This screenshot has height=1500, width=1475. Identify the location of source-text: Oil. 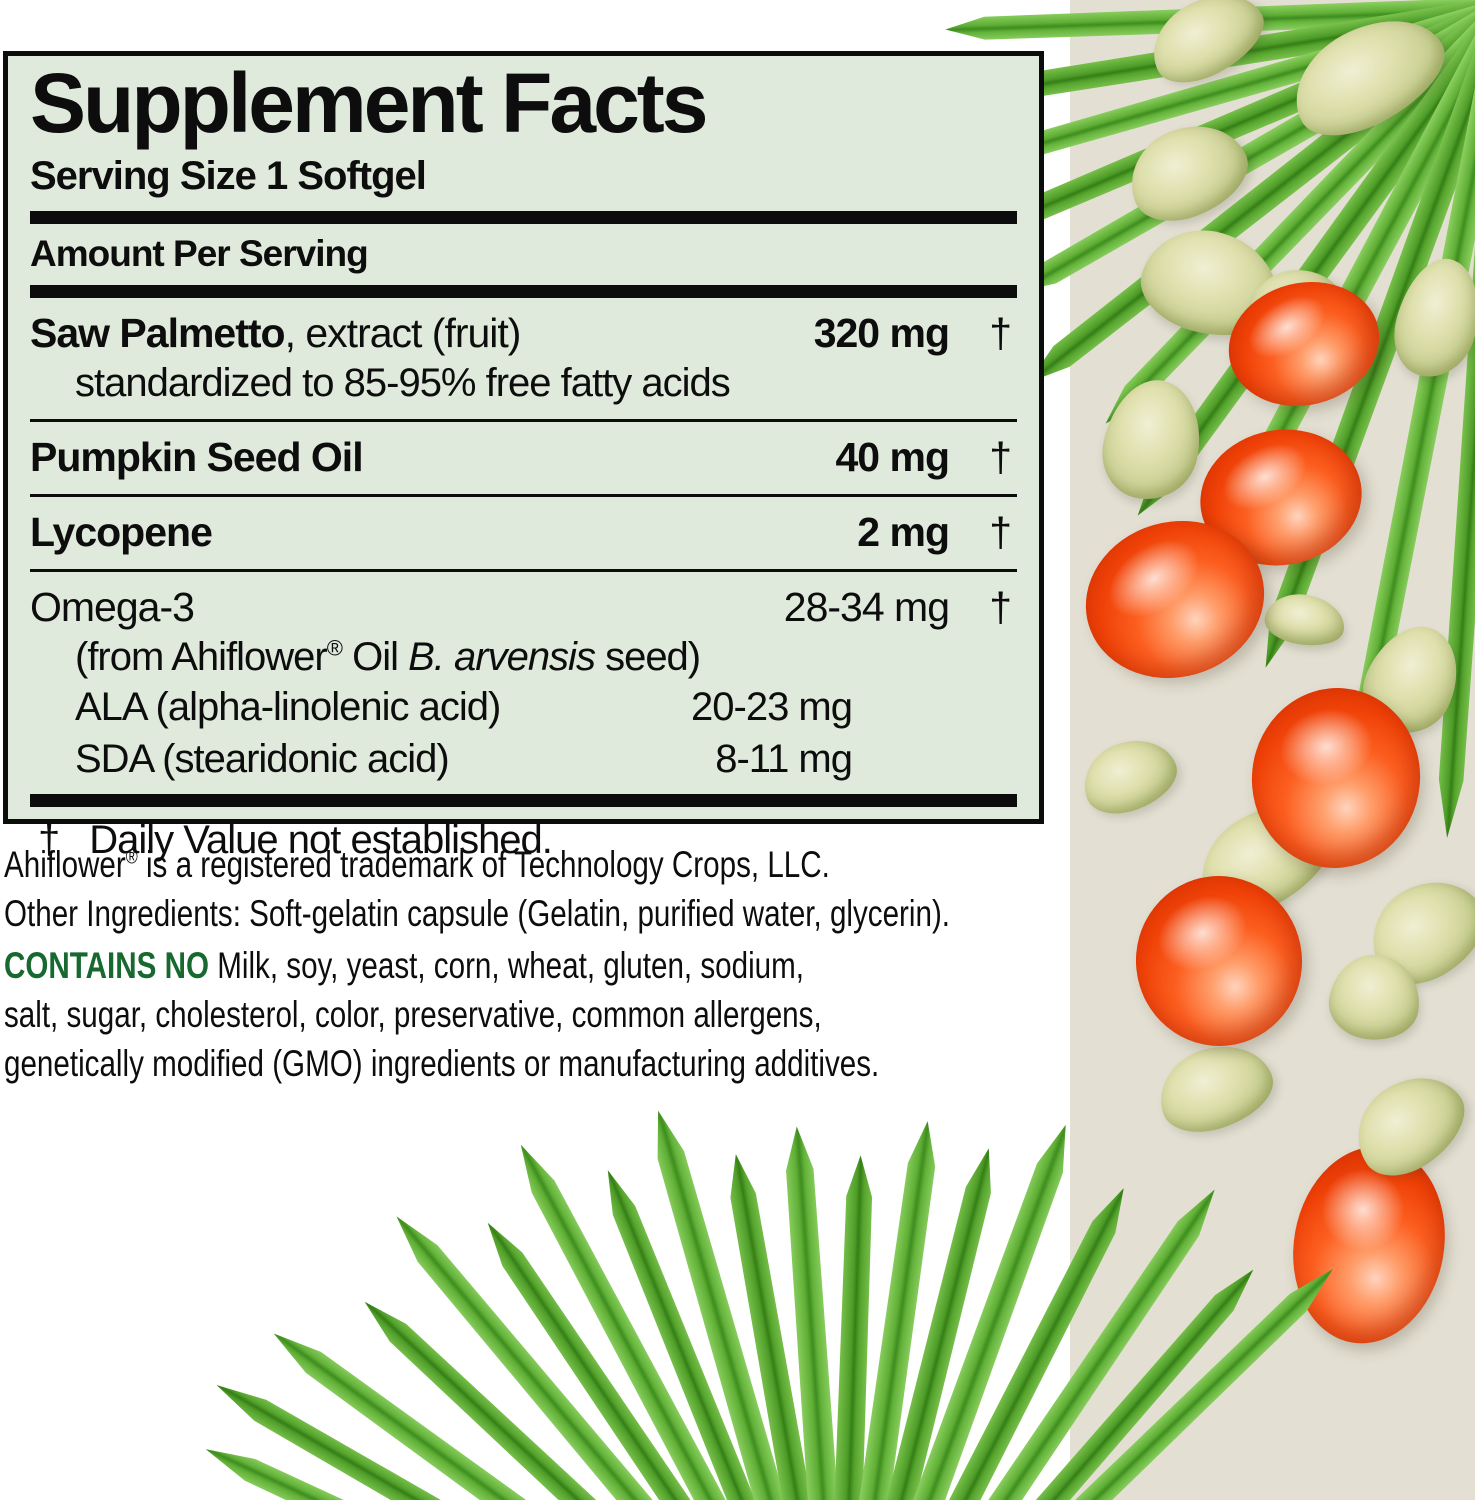
(375, 657).